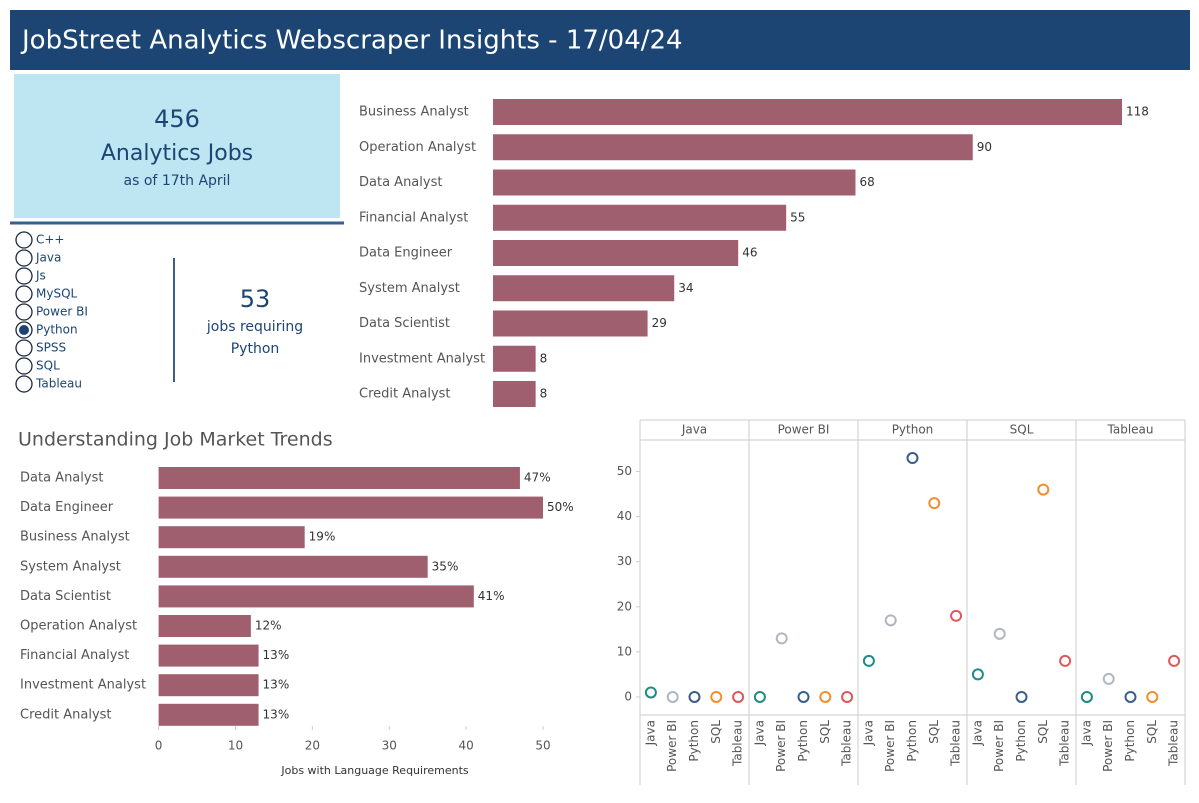 The image size is (1199, 803). I want to click on category-label: System Analyst, so click(409, 288).